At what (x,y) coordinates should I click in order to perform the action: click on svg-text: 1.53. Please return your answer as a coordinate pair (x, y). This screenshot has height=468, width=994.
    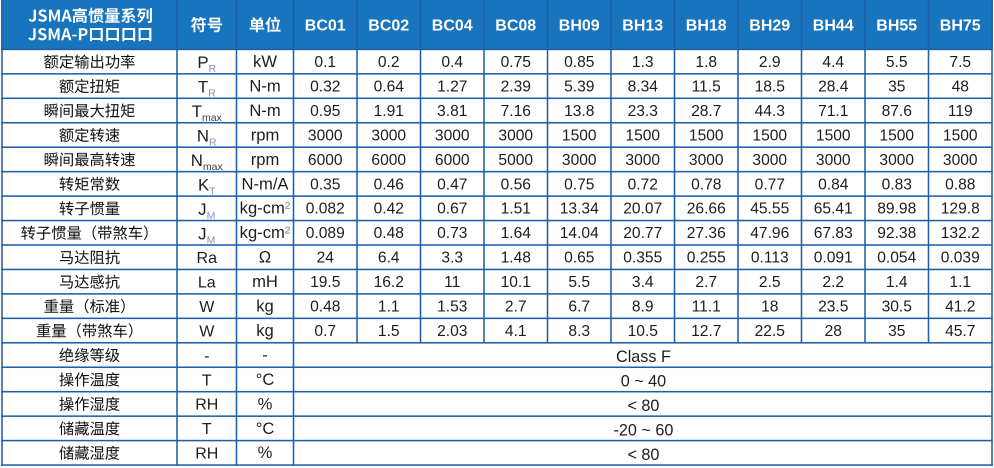
    Looking at the image, I should click on (452, 307).